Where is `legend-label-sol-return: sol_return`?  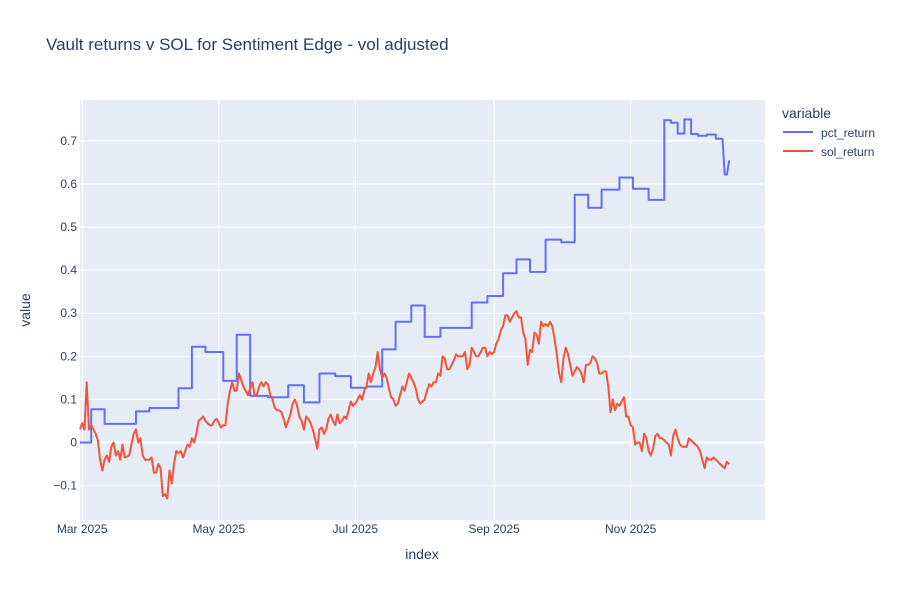
legend-label-sol-return: sol_return is located at coordinates (847, 152).